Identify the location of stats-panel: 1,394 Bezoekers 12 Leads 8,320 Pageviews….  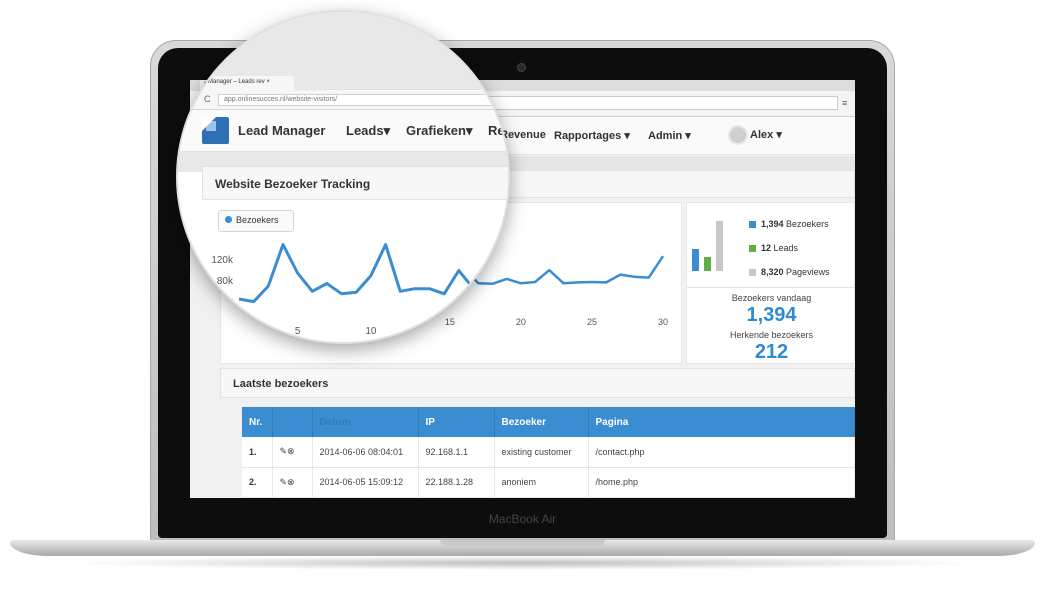
(770, 283).